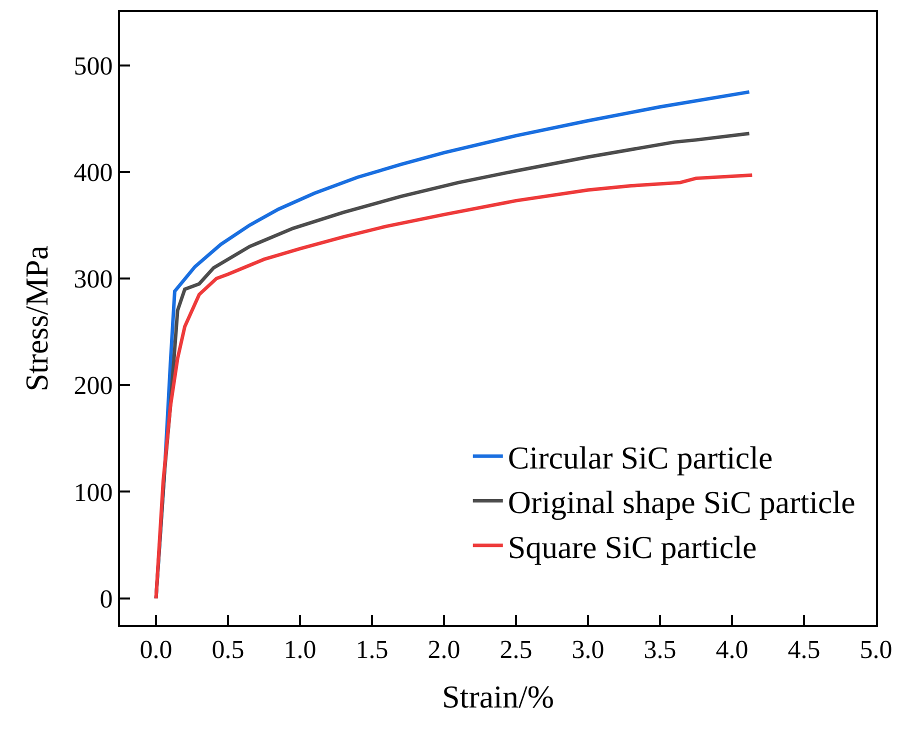 The image size is (898, 733). I want to click on x-tick-label: 3.5, so click(660, 649).